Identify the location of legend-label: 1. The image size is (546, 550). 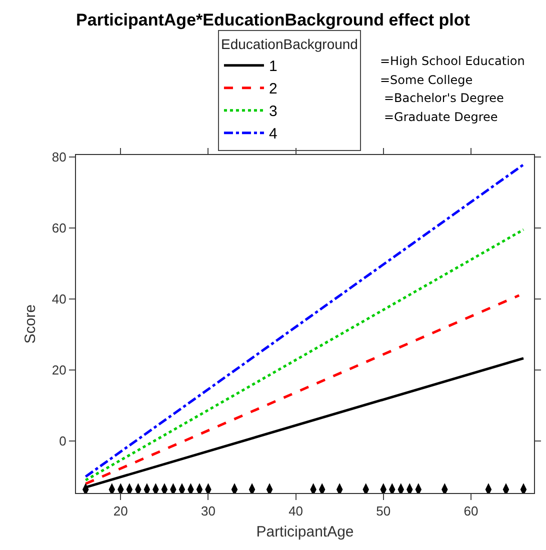
(273, 67).